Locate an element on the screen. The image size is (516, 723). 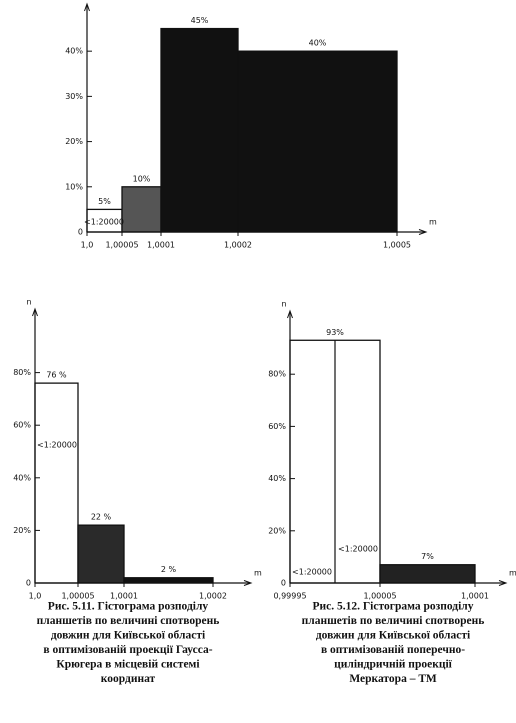
x-tick-label: 1,0005 is located at coordinates (397, 245).